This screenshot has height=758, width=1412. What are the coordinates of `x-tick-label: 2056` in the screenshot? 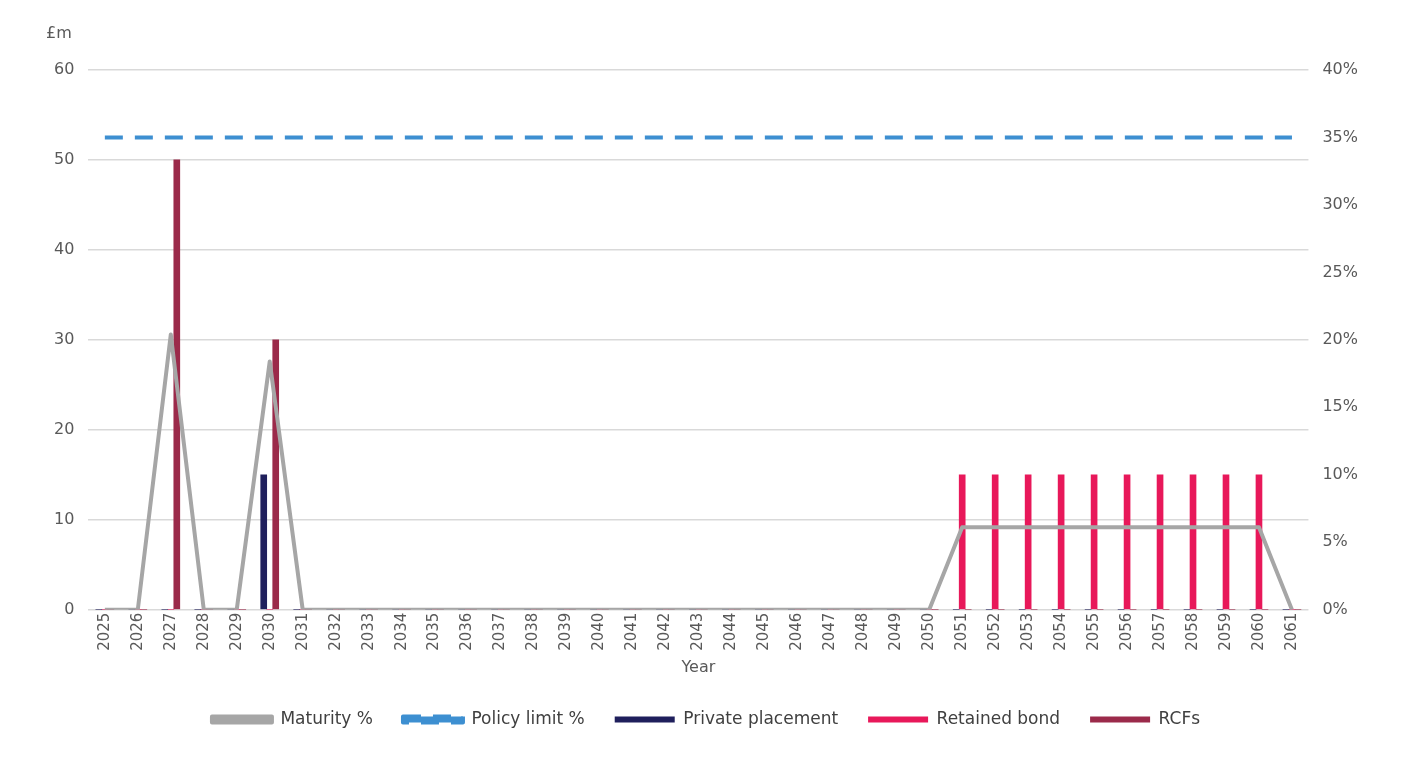 It's located at (1125, 631).